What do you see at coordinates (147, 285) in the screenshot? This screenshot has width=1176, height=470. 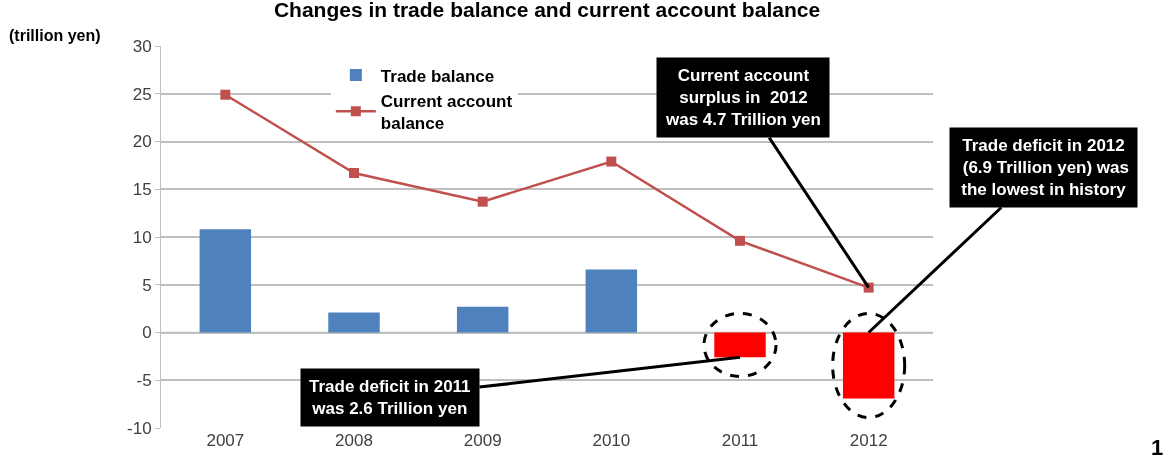 I see `y-tick-label: 5` at bounding box center [147, 285].